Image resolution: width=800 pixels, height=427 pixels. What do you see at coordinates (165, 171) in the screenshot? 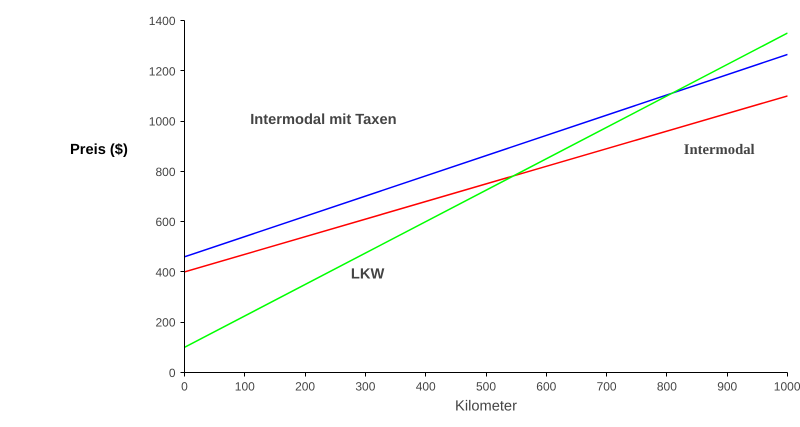
I see `y-tick-label: 800` at bounding box center [165, 171].